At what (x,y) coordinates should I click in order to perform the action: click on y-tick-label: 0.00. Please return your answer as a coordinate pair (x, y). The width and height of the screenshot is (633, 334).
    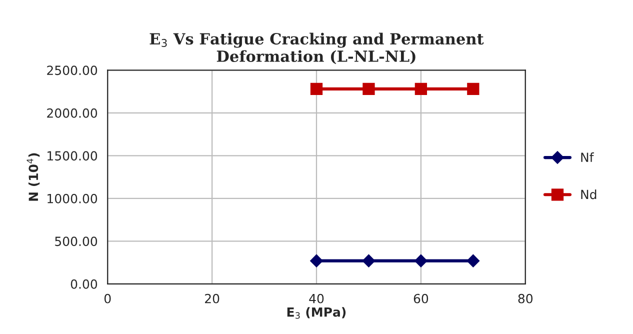
    Looking at the image, I should click on (84, 284).